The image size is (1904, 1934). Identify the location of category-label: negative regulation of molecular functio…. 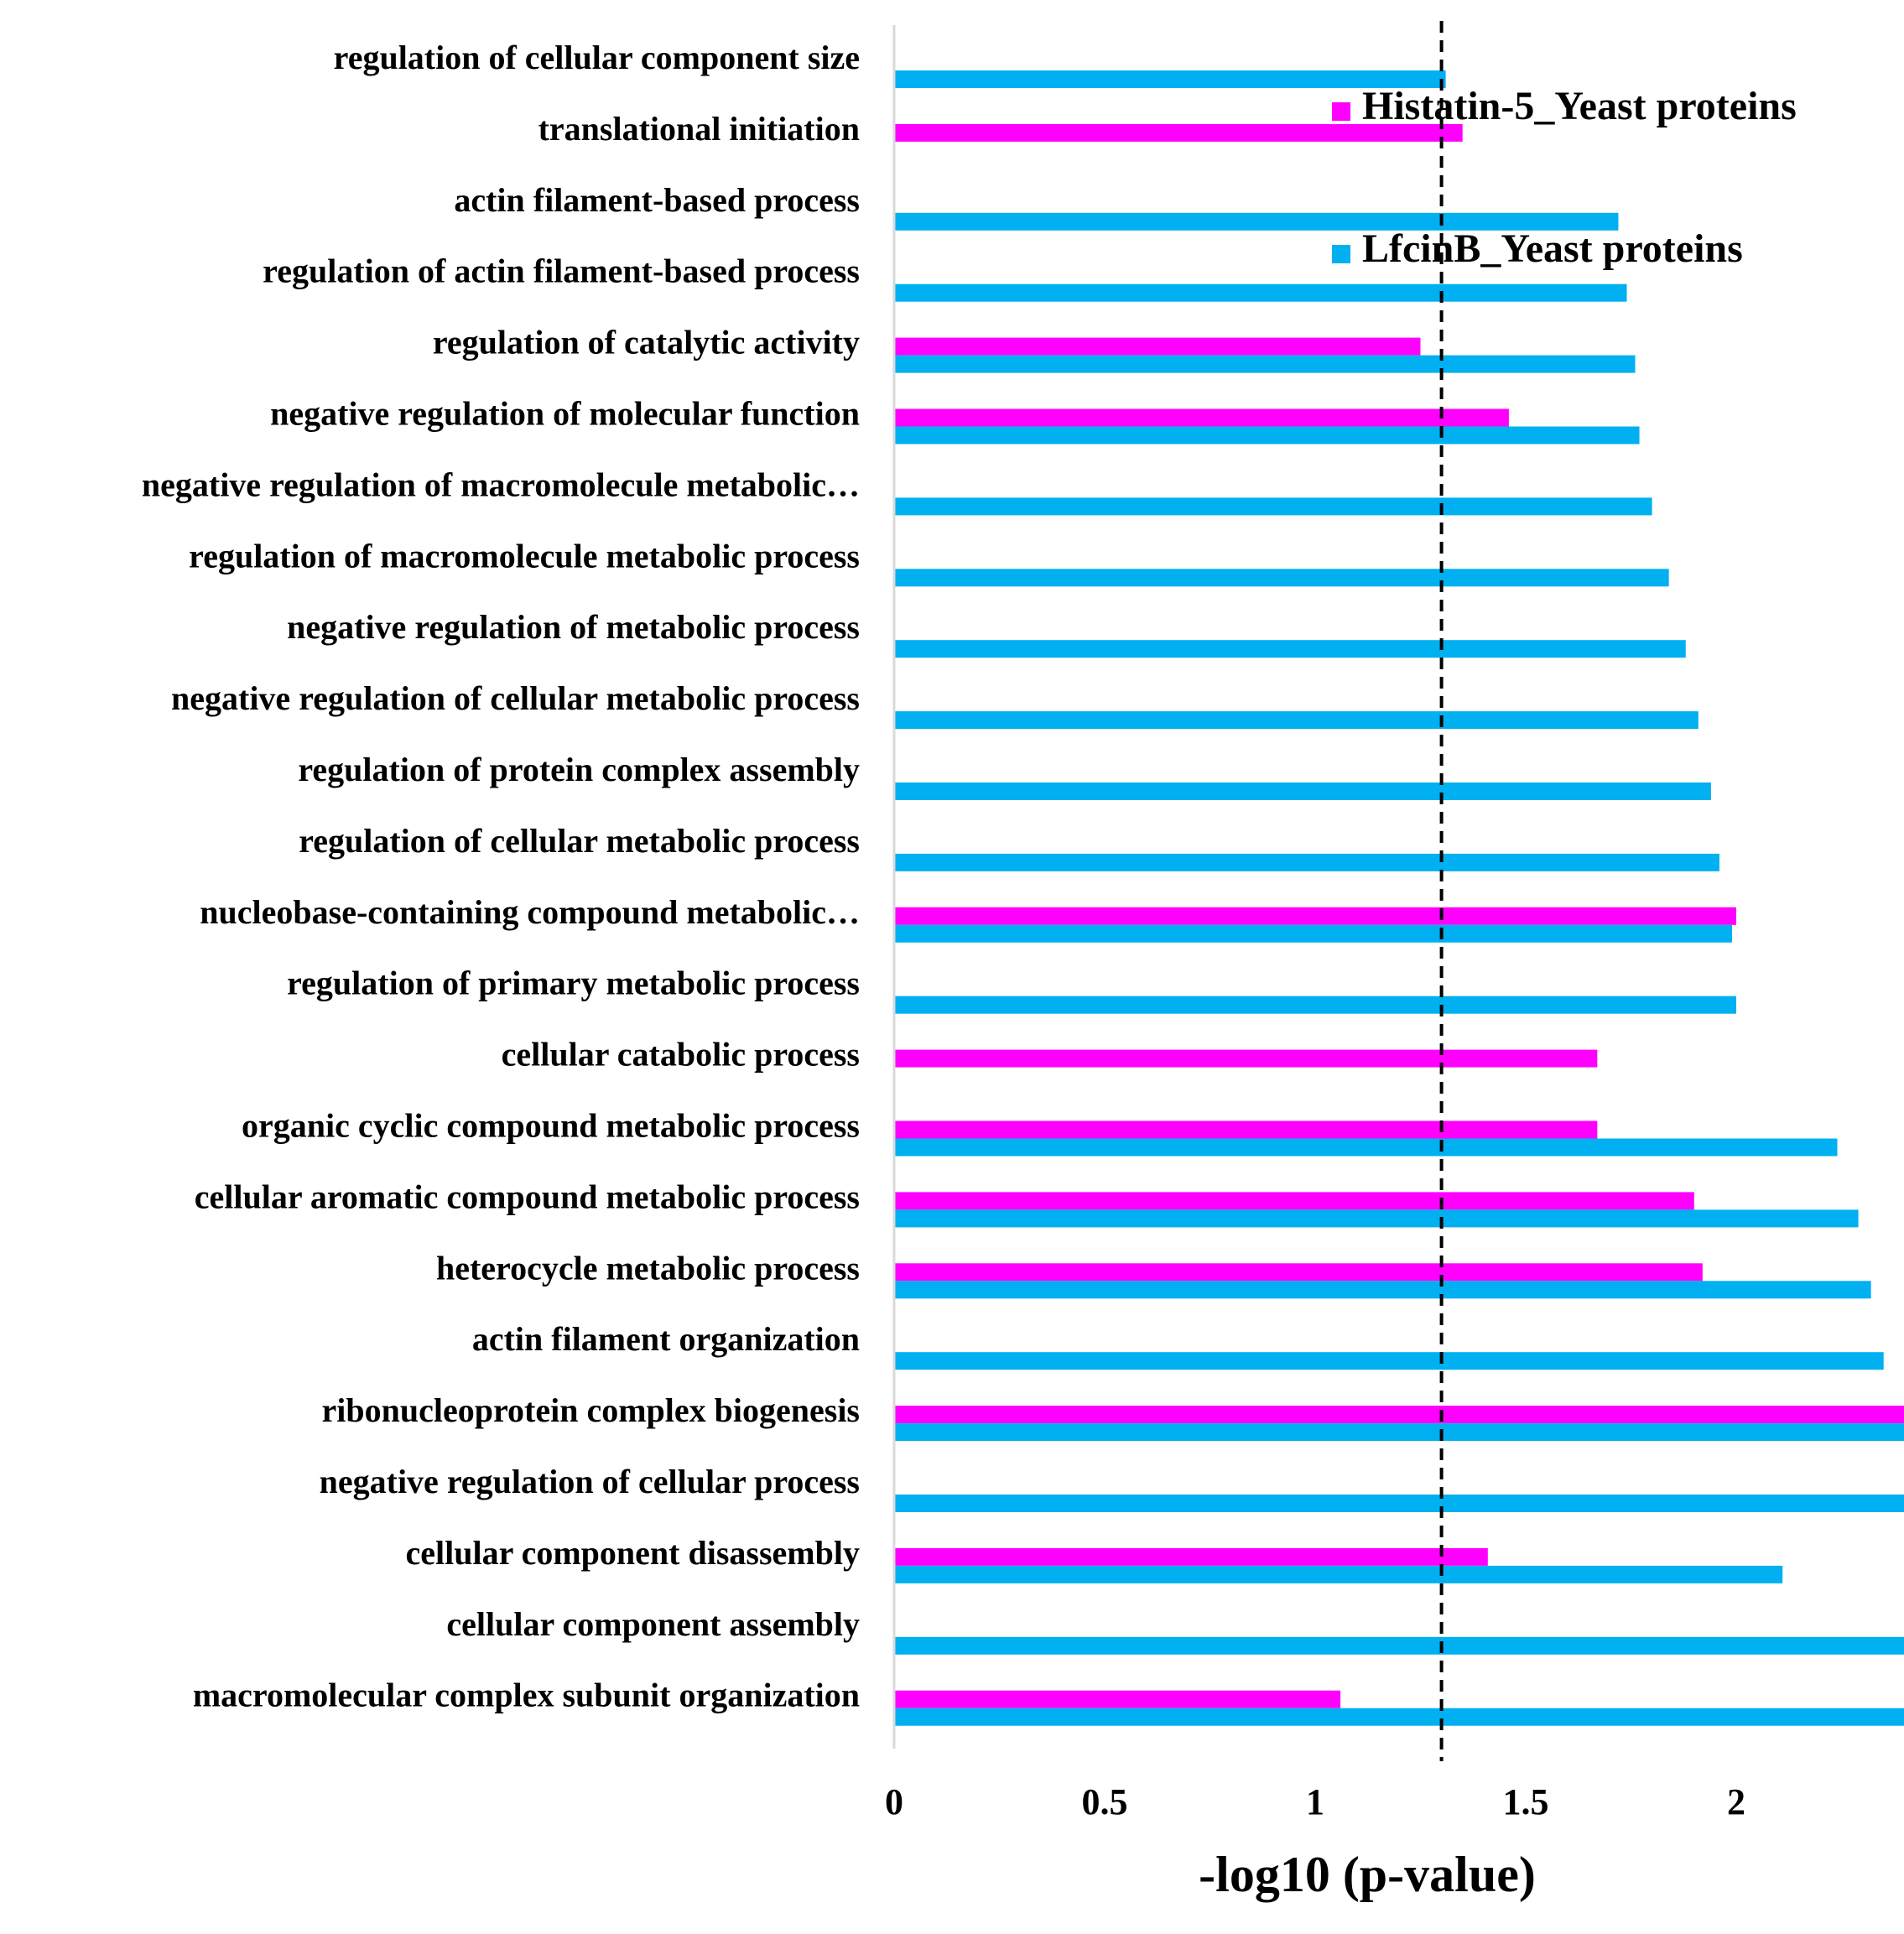
(565, 414).